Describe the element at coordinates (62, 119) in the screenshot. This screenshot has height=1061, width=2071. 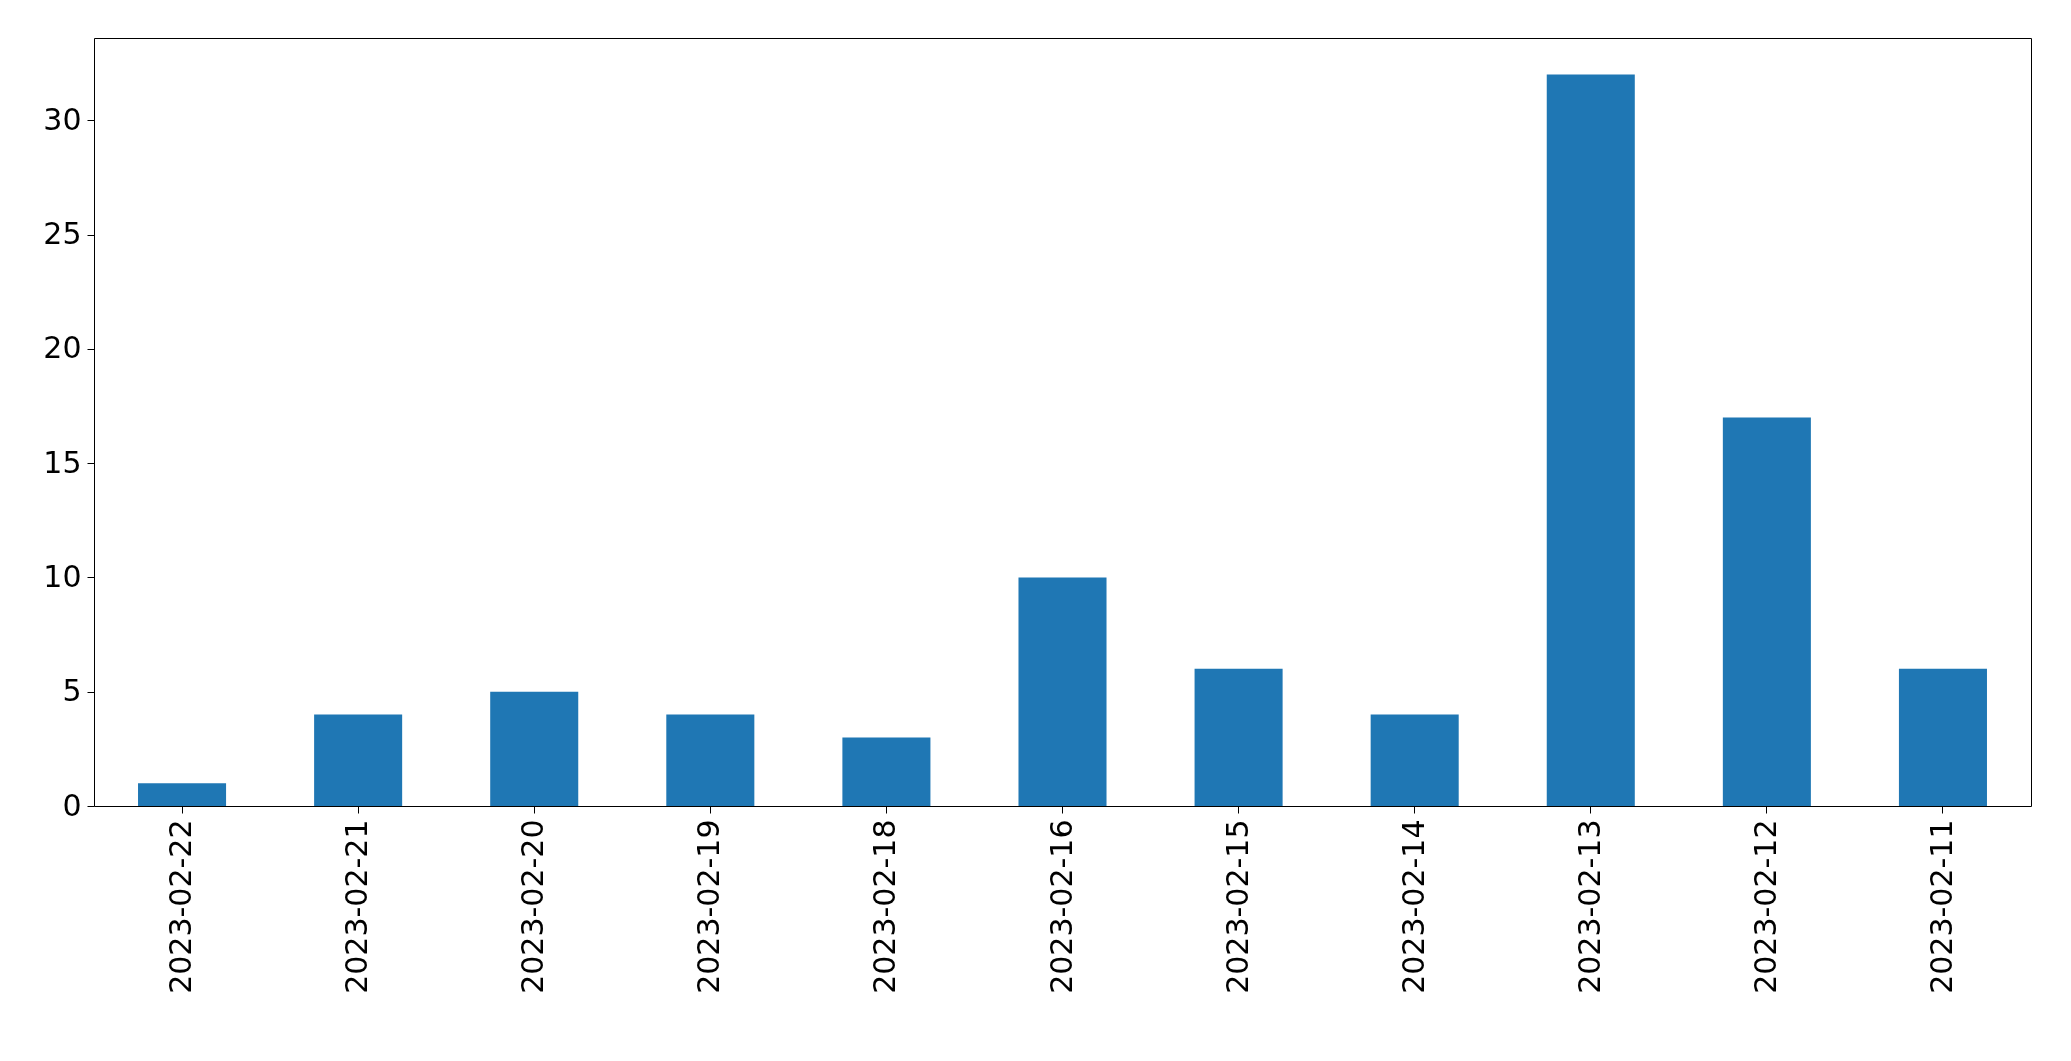
I see `y-tick-label: 30` at that location.